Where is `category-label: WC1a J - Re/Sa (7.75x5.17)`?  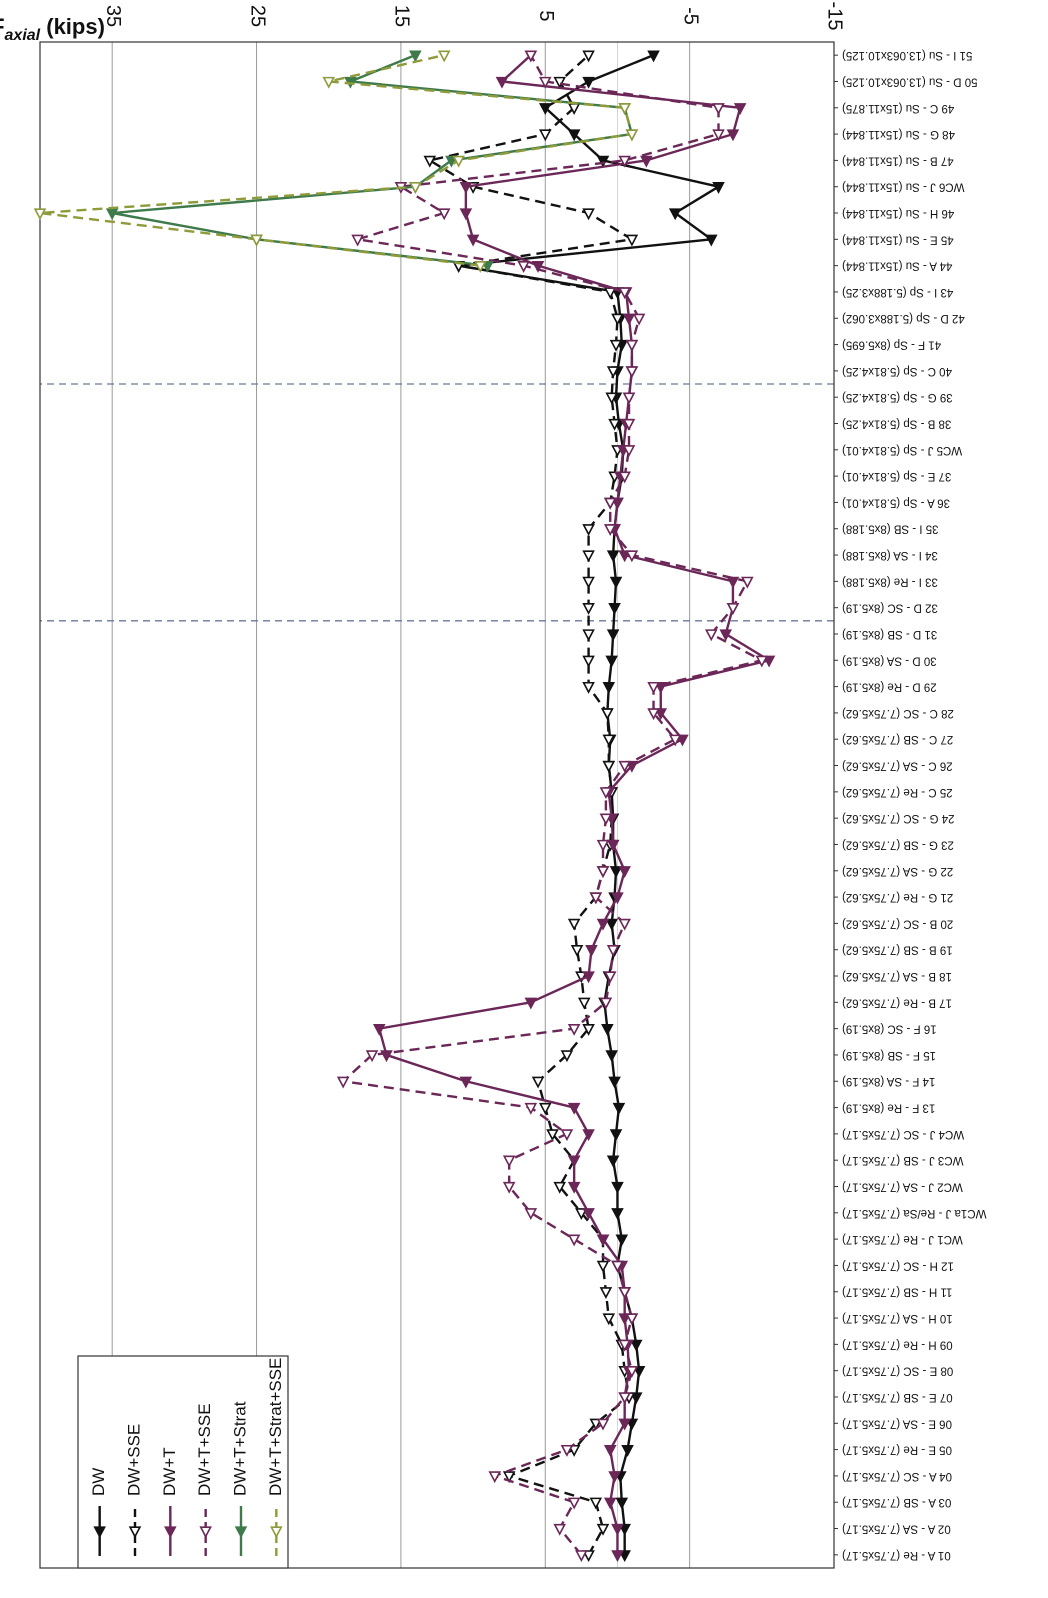
category-label: WC1a J - Re/Sa (7.75x5.17) is located at coordinates (914, 1213).